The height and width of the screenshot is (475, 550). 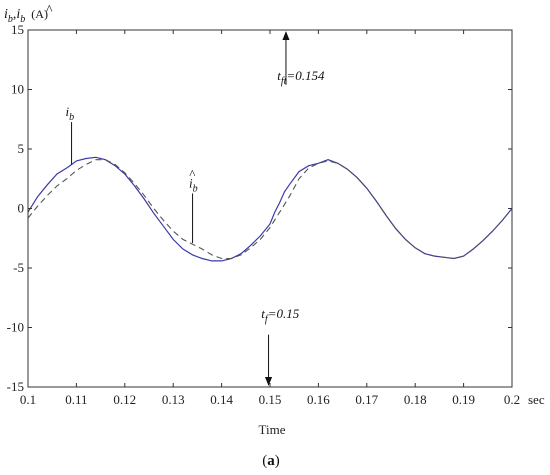 What do you see at coordinates (21, 208) in the screenshot?
I see `y-tick-label: 0` at bounding box center [21, 208].